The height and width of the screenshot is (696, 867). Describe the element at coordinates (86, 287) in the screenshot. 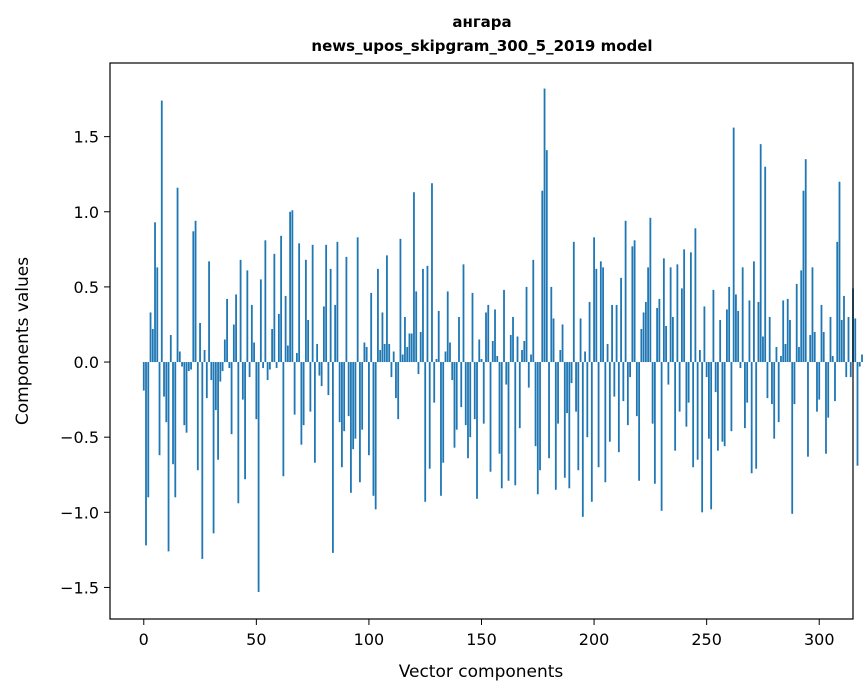

I see `y-tick-label: 0.5` at that location.